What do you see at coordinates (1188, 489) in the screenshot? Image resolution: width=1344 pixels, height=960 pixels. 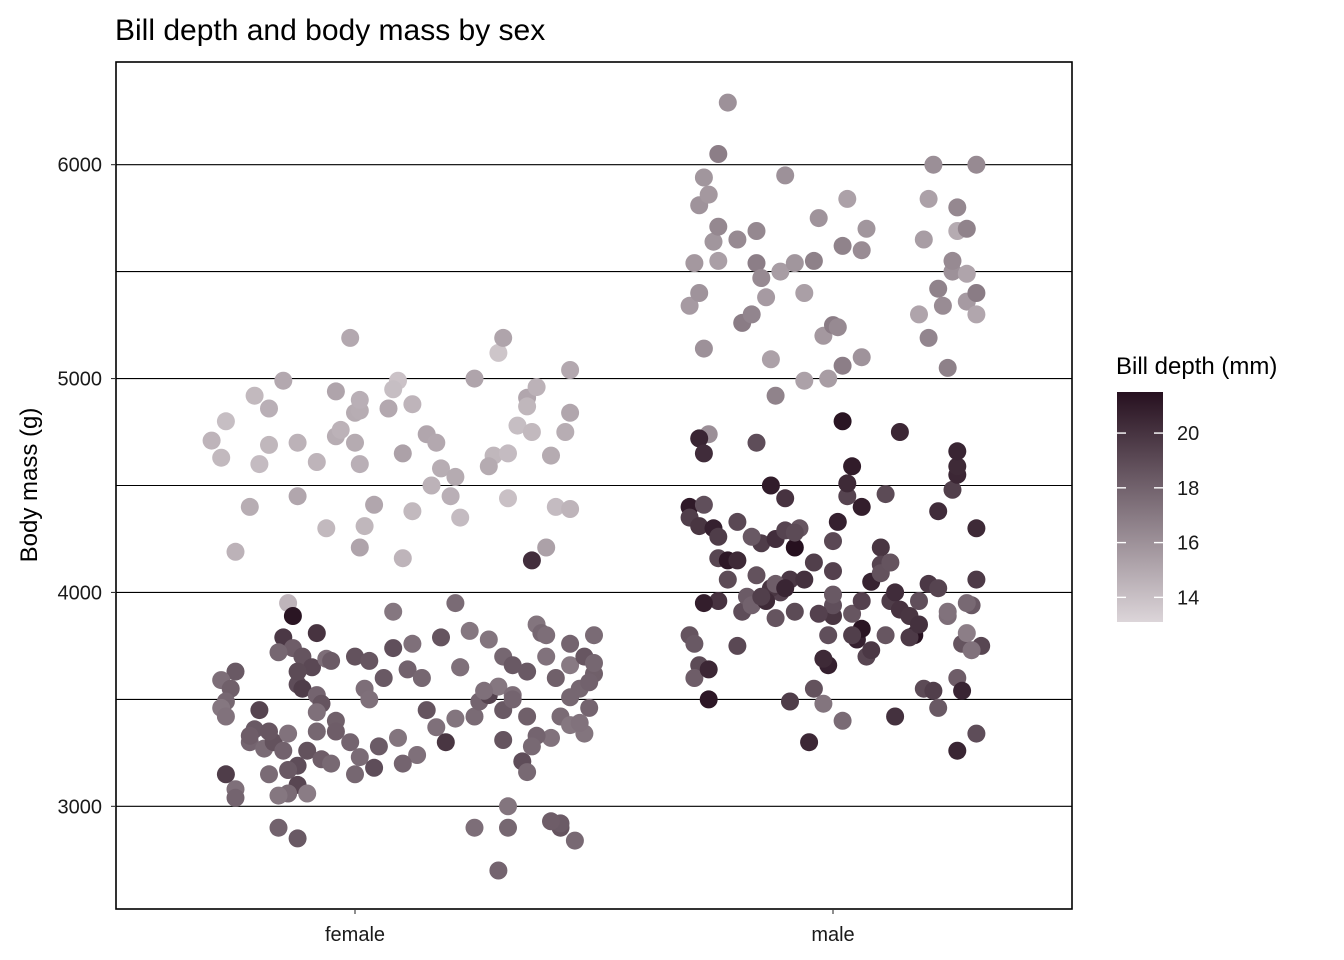 I see `legend-tick-label: 18` at bounding box center [1188, 489].